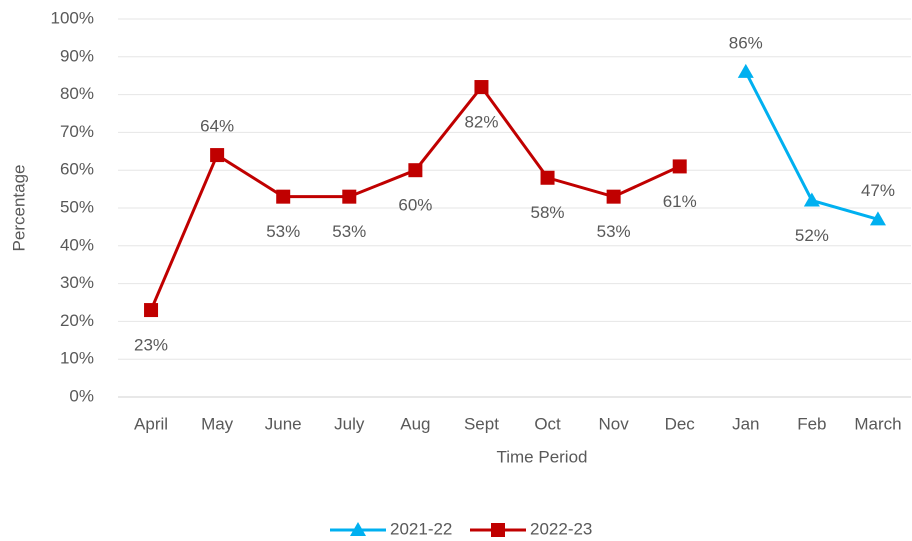 This screenshot has height=541, width=912. What do you see at coordinates (877, 423) in the screenshot?
I see `x-tick-label: March` at bounding box center [877, 423].